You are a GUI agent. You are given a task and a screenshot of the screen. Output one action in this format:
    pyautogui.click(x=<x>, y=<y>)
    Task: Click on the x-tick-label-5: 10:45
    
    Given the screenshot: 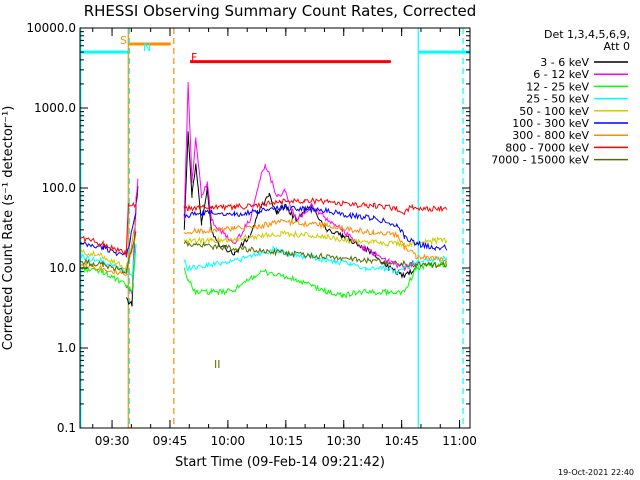 What is the action you would take?
    pyautogui.click(x=401, y=441)
    